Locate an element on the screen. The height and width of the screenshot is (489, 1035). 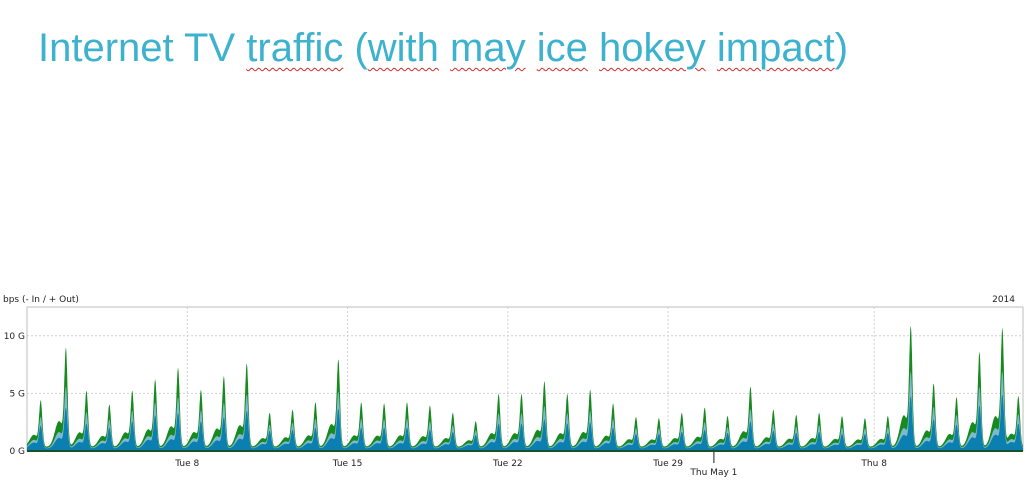
title-part-1: Internet TV is located at coordinates (142, 48).